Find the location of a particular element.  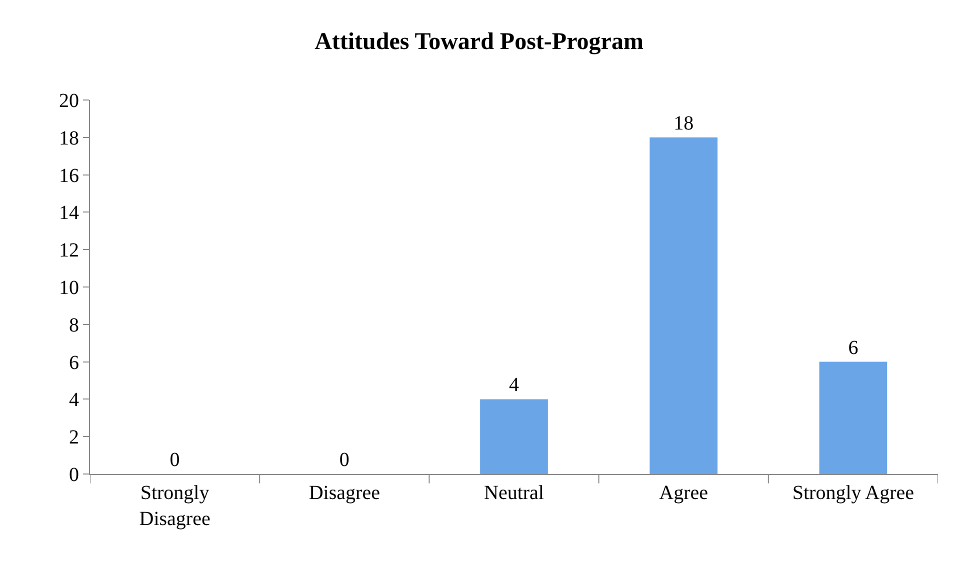

y-tick-label: 12 is located at coordinates (69, 251).